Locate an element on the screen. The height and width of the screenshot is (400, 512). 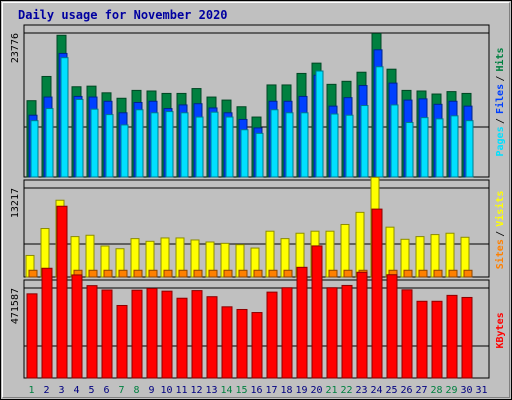
x-tick-label: 18 is located at coordinates (286, 390).